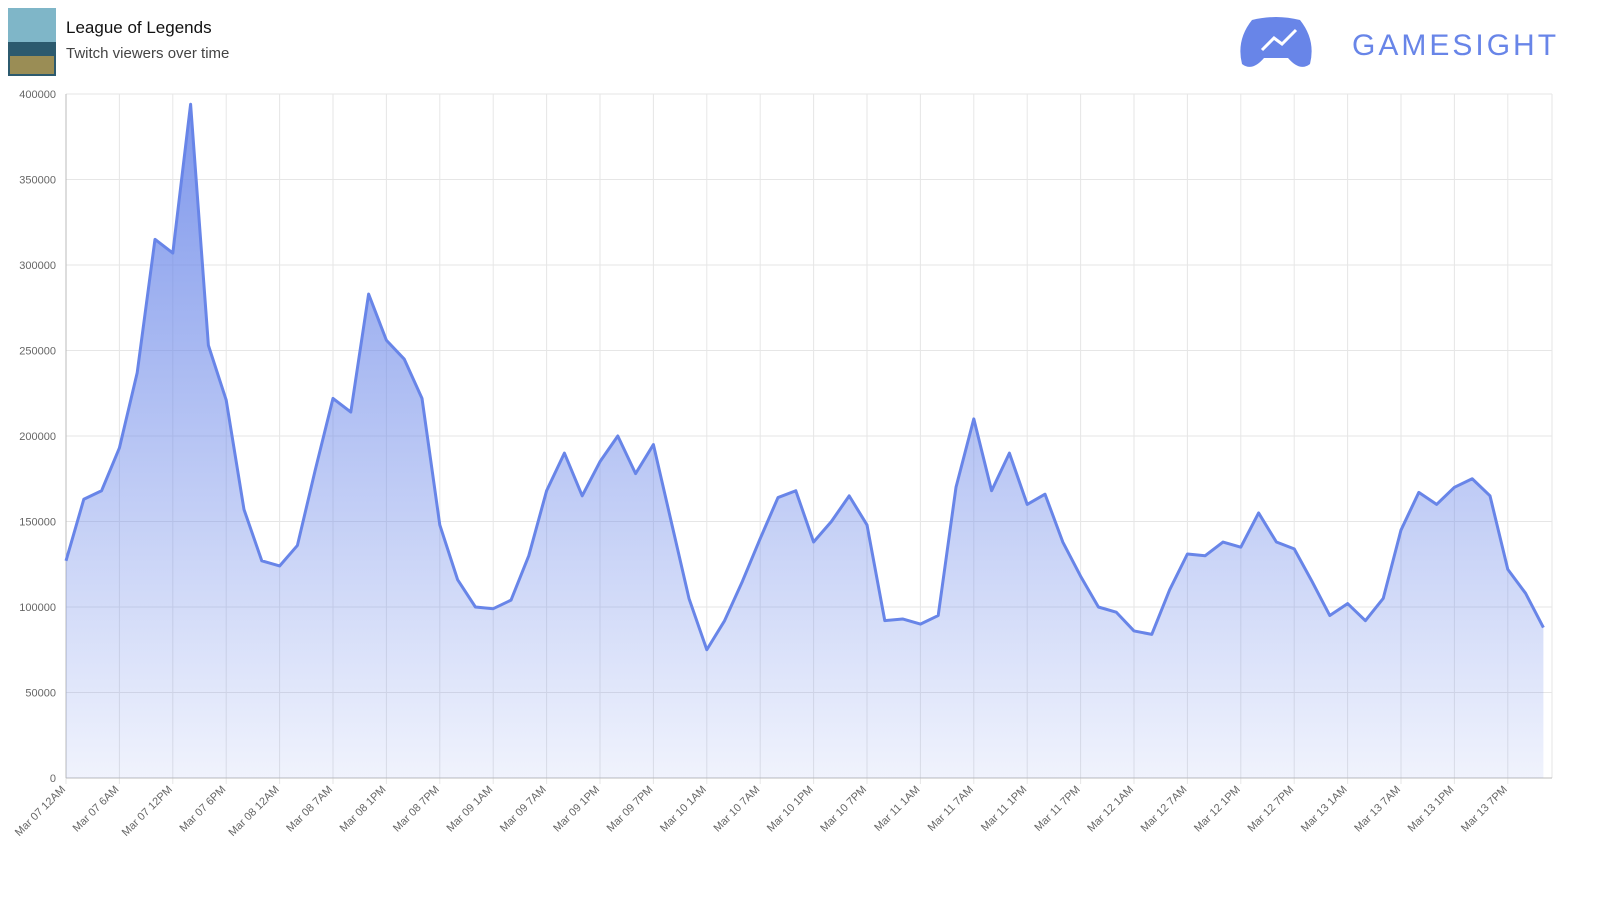  I want to click on game-icon, so click(32, 42).